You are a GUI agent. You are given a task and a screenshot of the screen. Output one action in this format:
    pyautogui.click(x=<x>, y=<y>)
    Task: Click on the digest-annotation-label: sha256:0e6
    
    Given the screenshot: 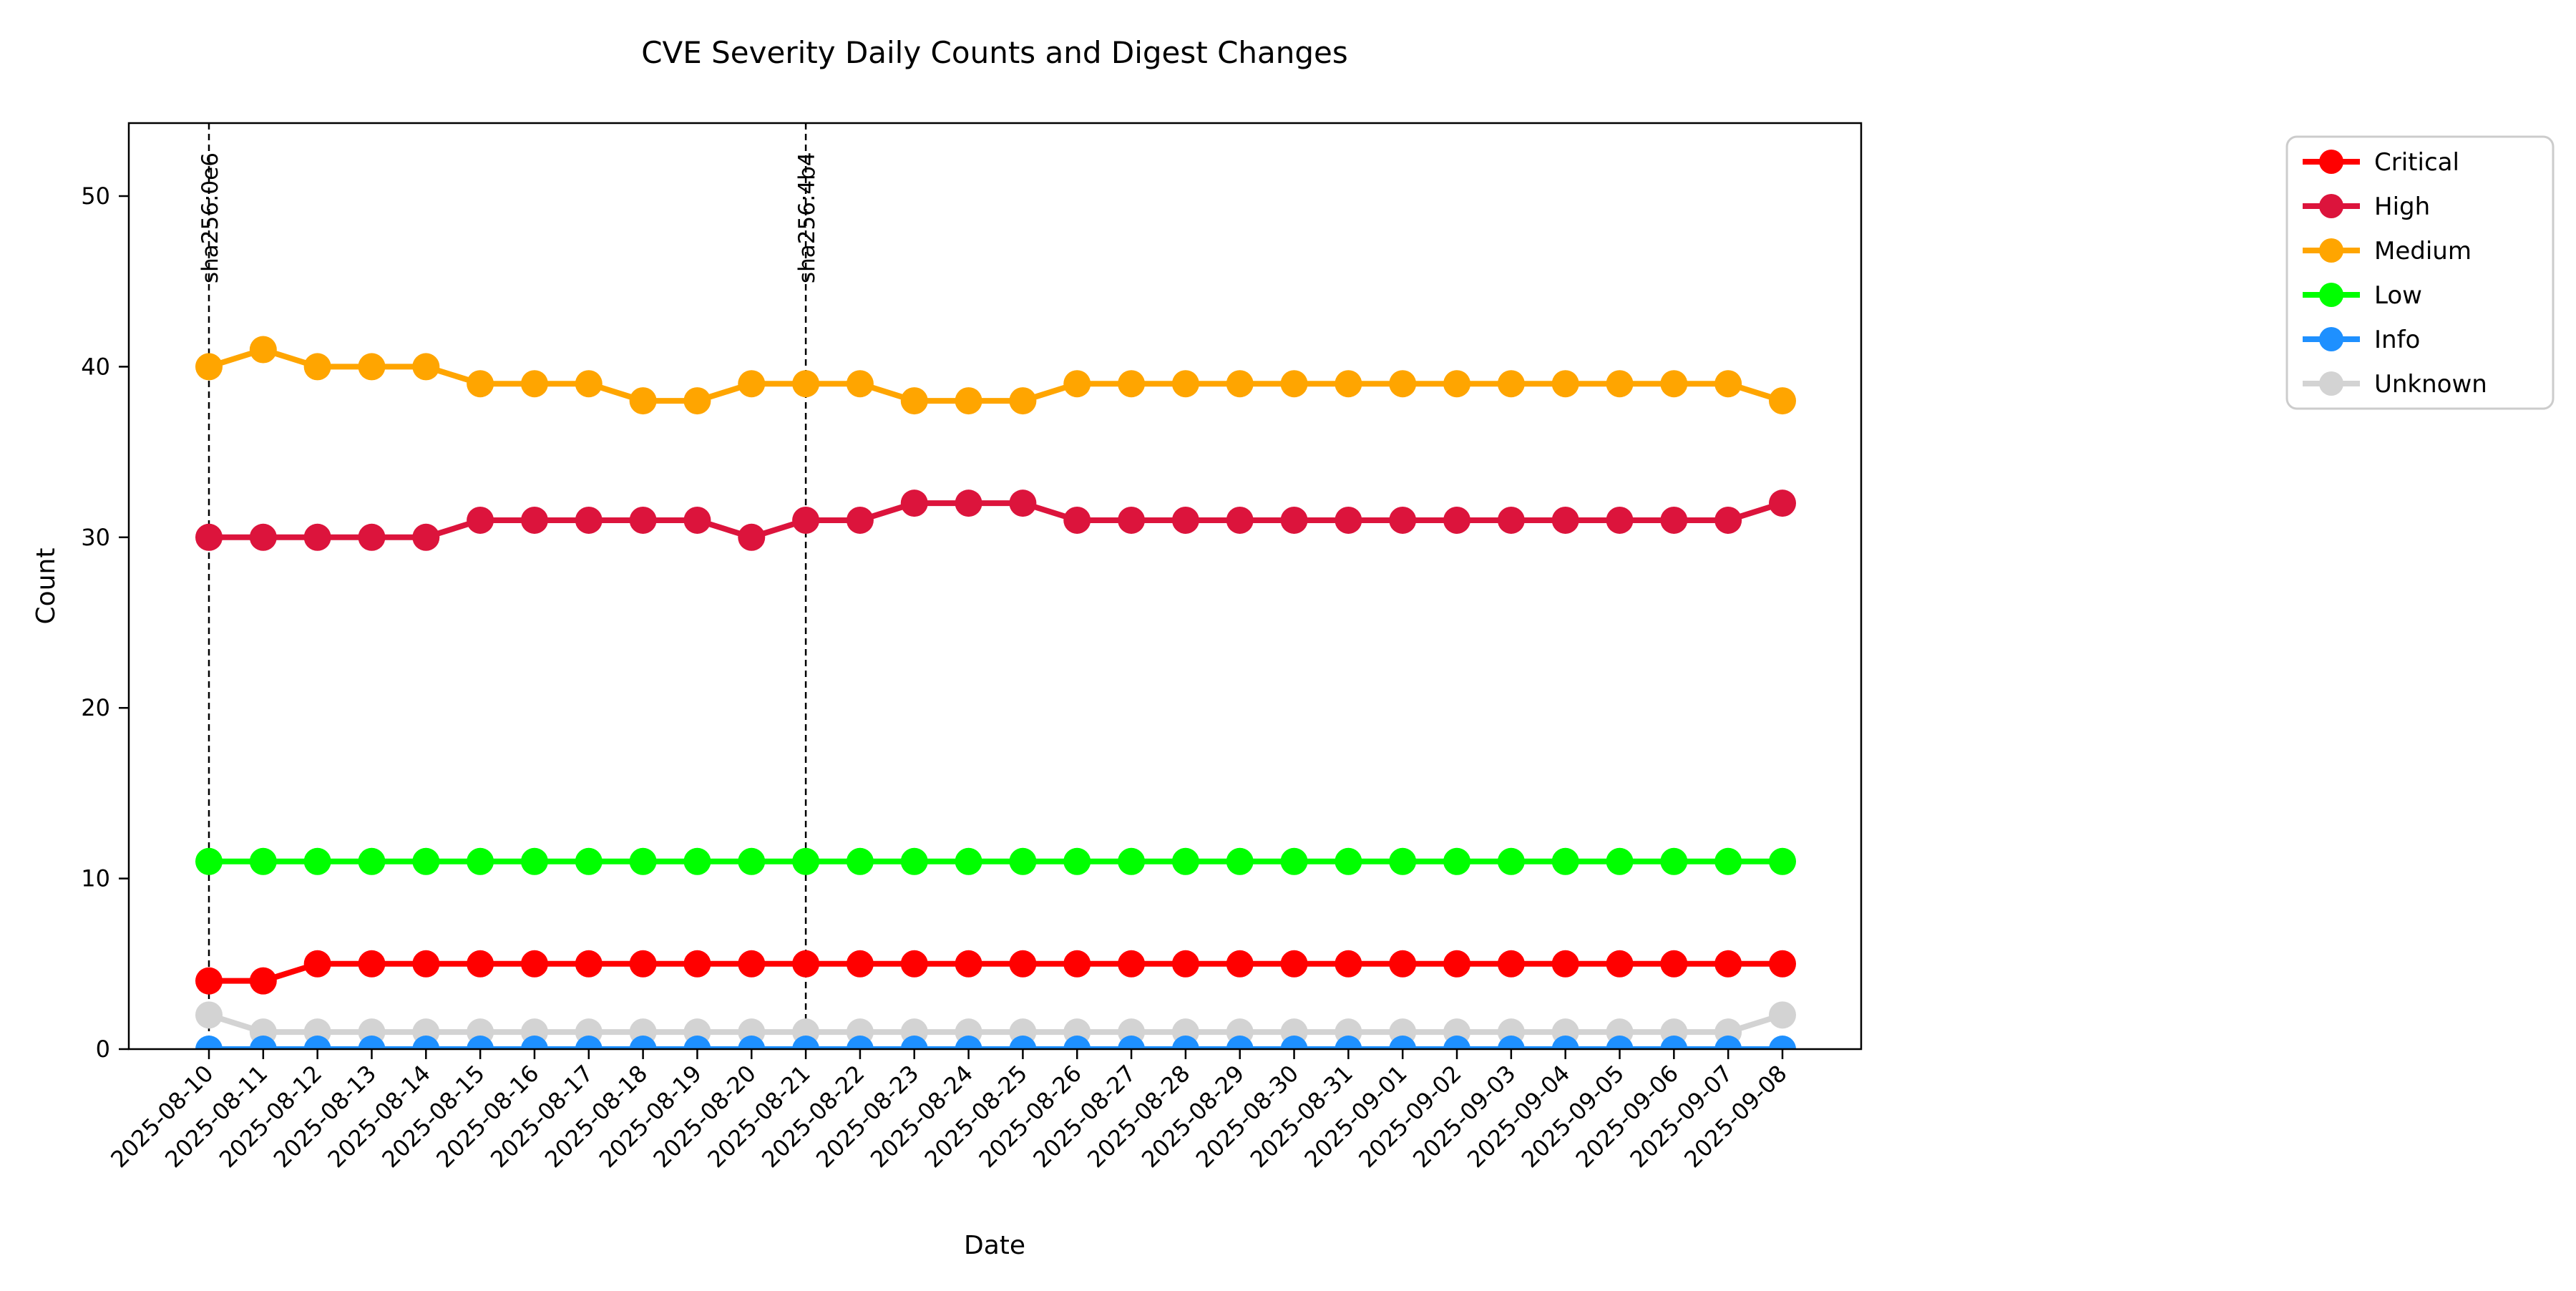 What is the action you would take?
    pyautogui.click(x=210, y=217)
    